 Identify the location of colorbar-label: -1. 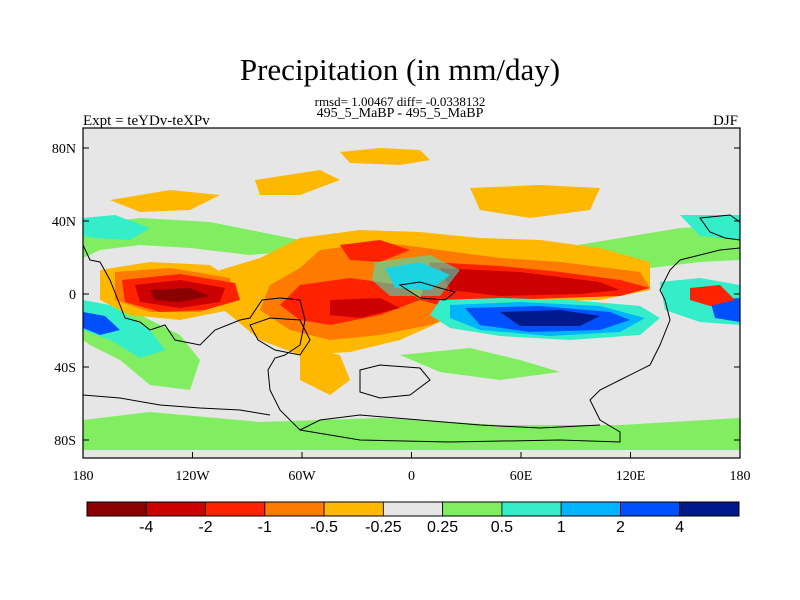
(265, 527).